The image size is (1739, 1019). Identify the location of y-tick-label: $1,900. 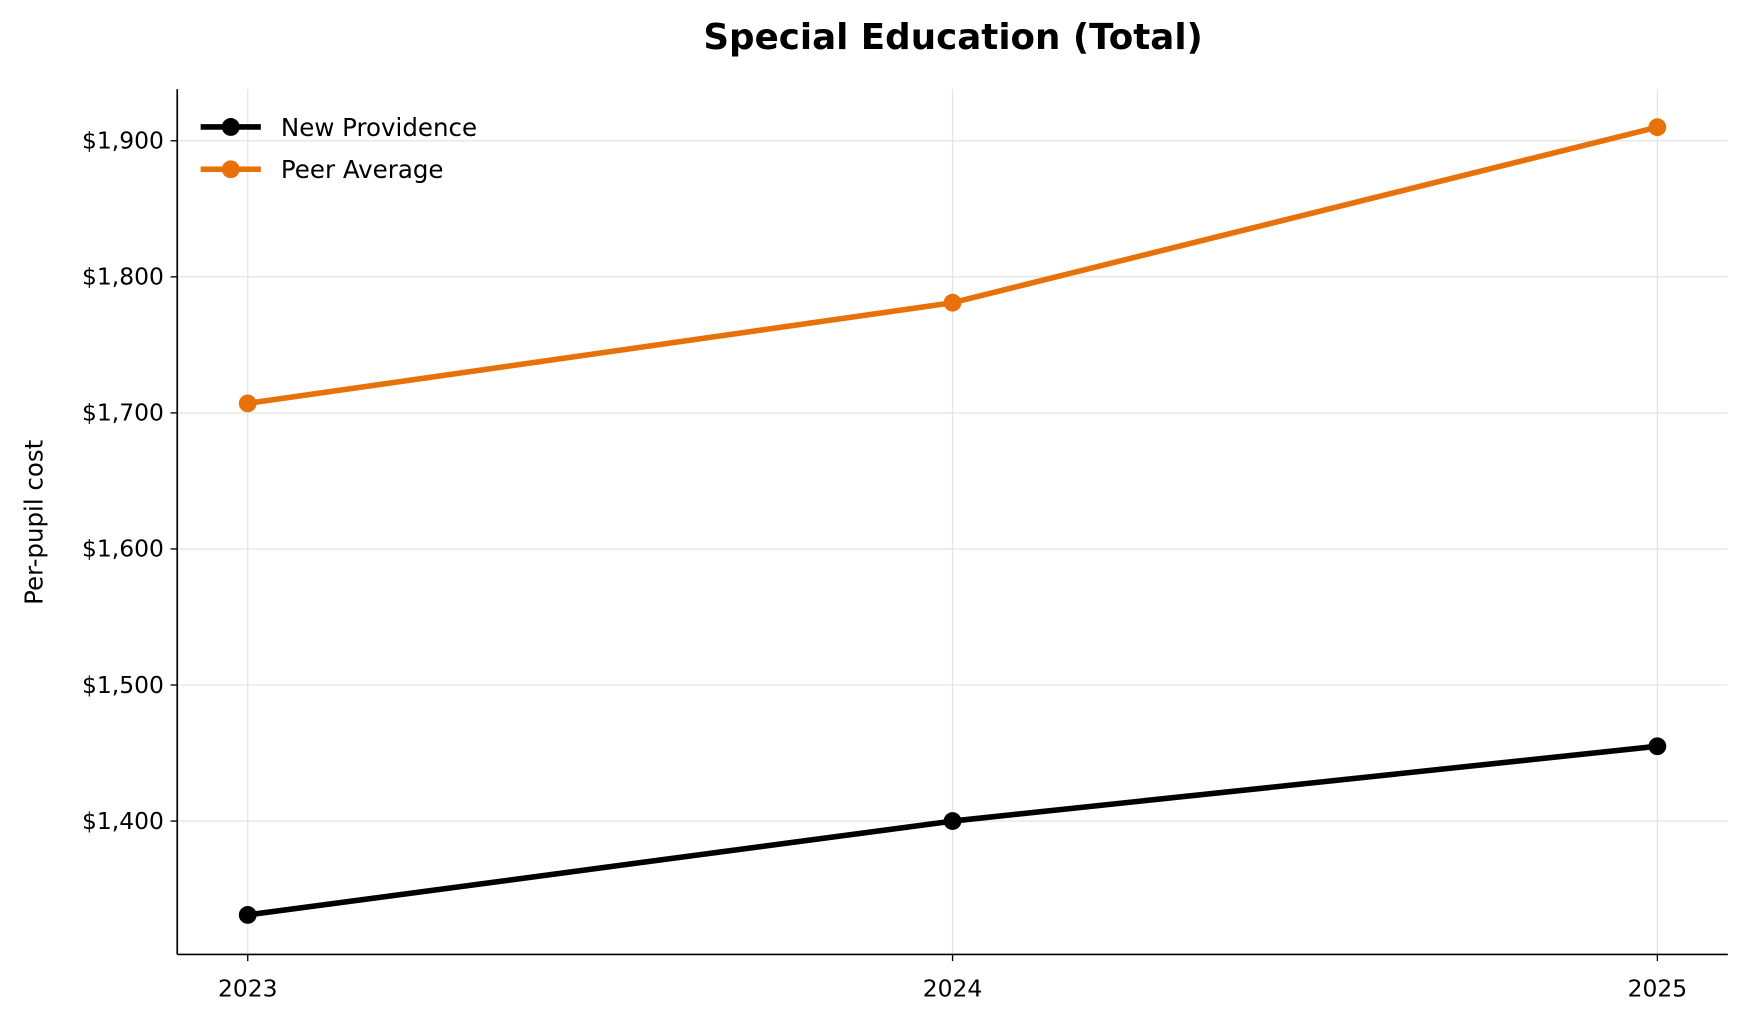
(123, 141).